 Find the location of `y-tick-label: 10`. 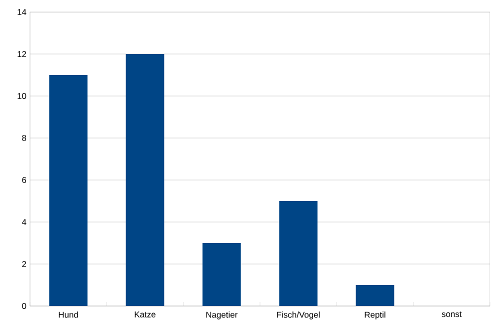

y-tick-label: 10 is located at coordinates (22, 96).